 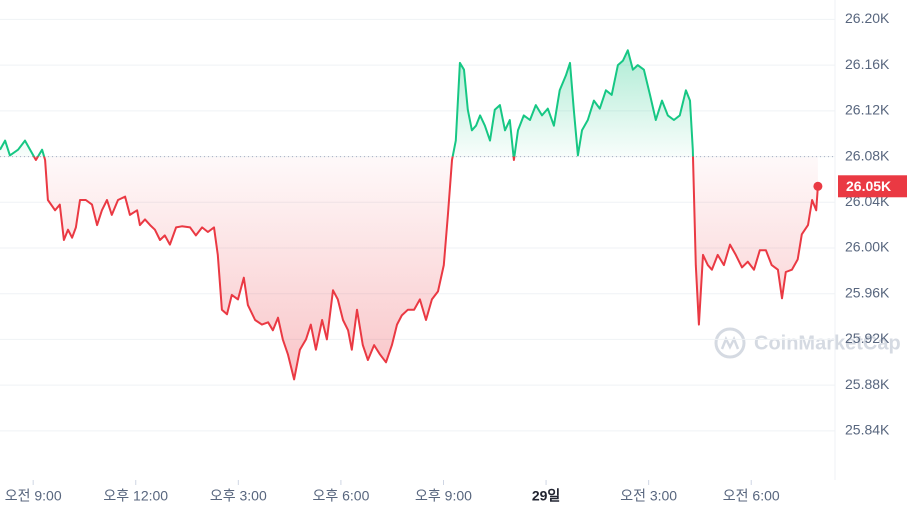 What do you see at coordinates (340, 496) in the screenshot?
I see `x-tick-label: 오후 6:00` at bounding box center [340, 496].